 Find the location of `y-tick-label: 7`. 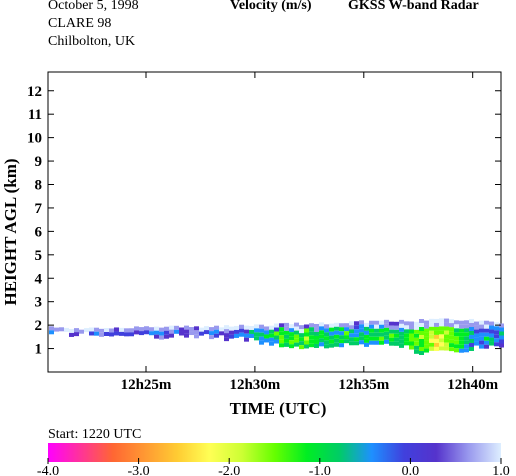

y-tick-label: 7 is located at coordinates (39, 209).